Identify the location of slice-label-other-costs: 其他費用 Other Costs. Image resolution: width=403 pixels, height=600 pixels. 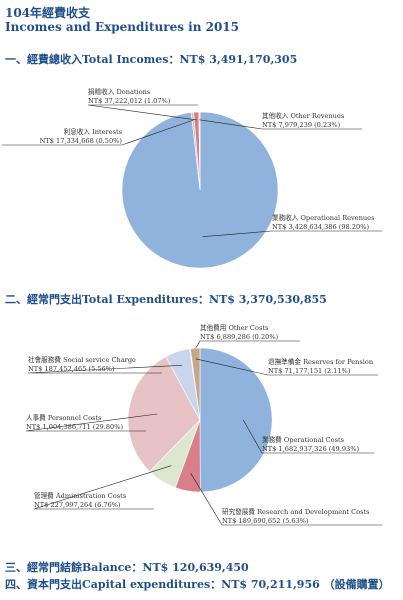
(234, 327).